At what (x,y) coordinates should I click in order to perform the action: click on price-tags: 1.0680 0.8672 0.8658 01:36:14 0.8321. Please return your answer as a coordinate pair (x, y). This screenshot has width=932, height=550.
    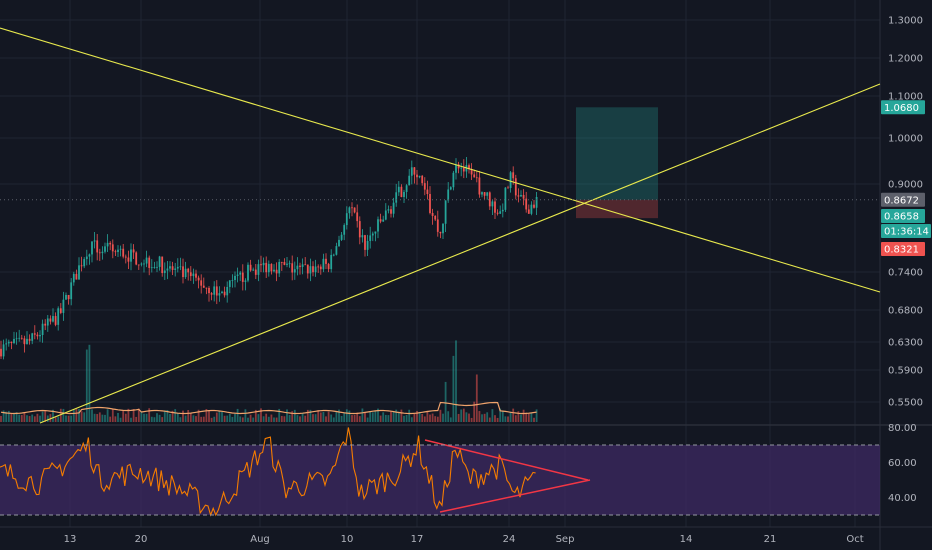
    Looking at the image, I should click on (906, 178).